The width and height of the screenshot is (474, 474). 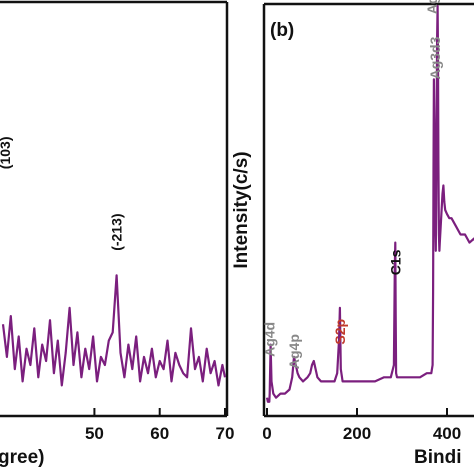 I want to click on panel-a-peak-label: (-213), so click(x=117, y=231).